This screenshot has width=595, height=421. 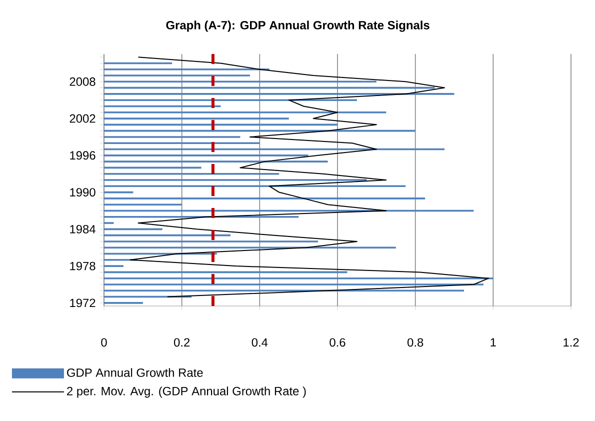 I want to click on x-tick-label: 0.2, so click(x=182, y=342).